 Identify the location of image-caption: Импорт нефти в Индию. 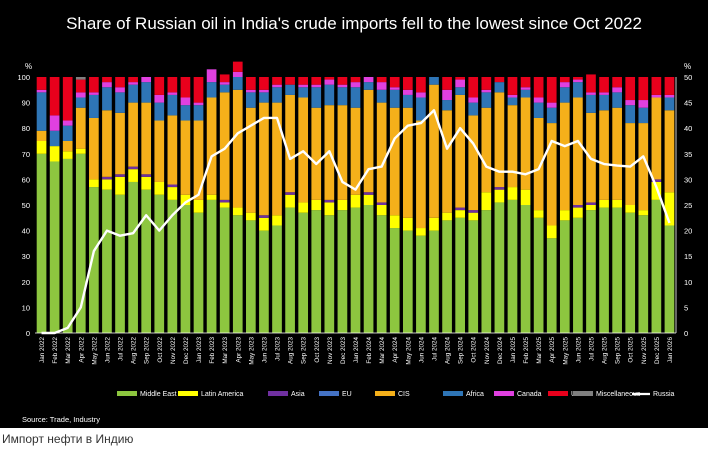
(68, 439).